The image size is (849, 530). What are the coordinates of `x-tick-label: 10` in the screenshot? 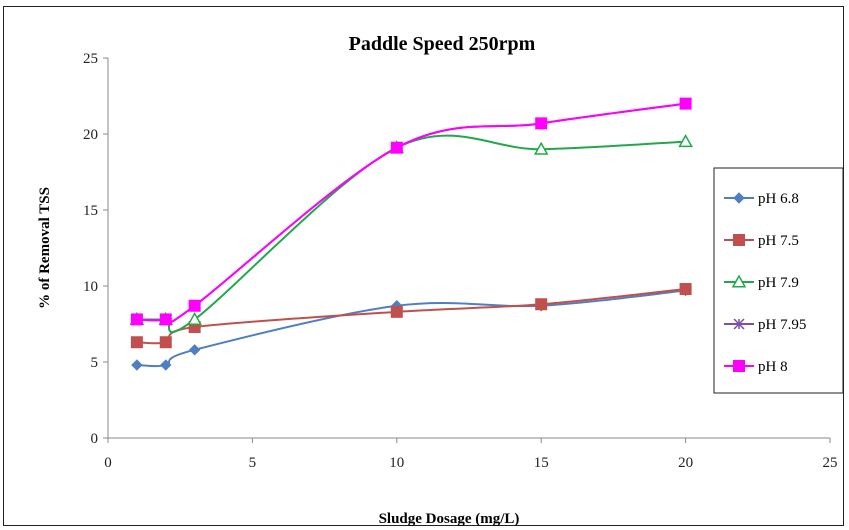 It's located at (396, 463).